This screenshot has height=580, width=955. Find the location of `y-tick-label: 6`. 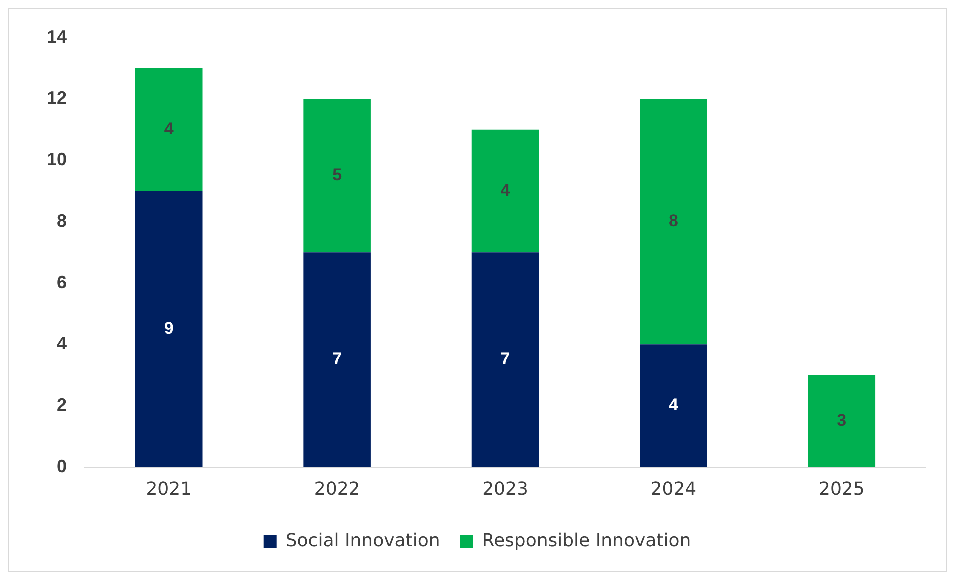

y-tick-label: 6 is located at coordinates (62, 282).